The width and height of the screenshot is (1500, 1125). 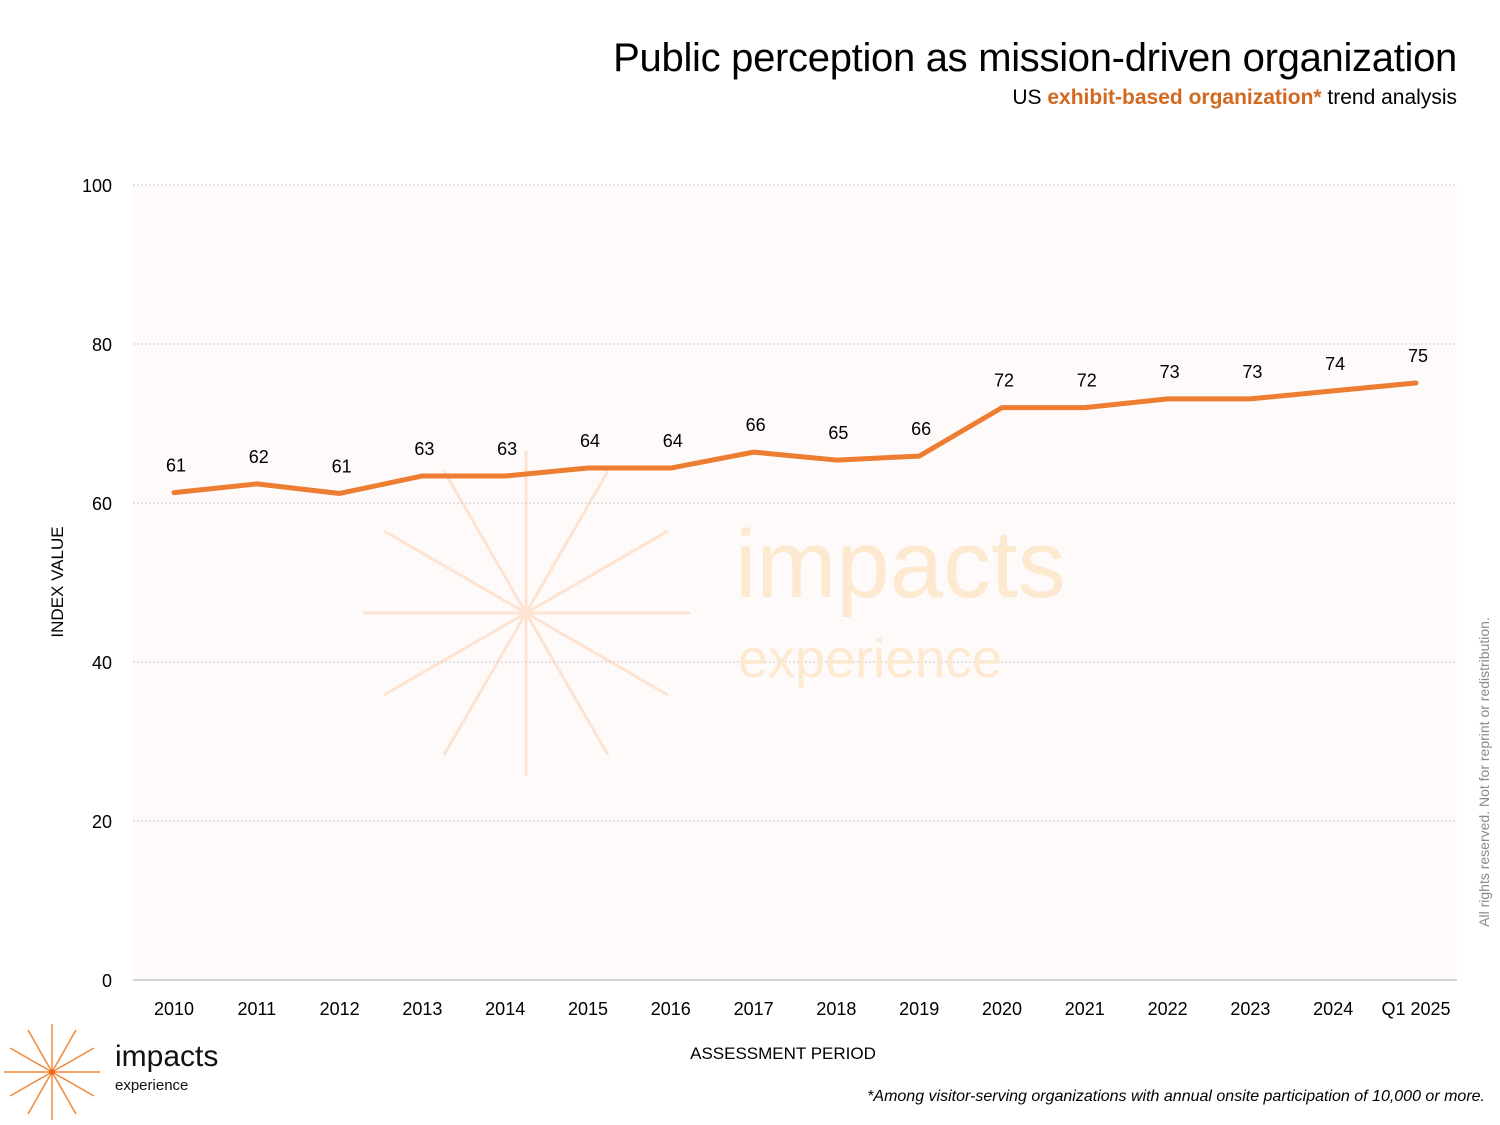 I want to click on x-tick-label: 2016, so click(x=671, y=1009).